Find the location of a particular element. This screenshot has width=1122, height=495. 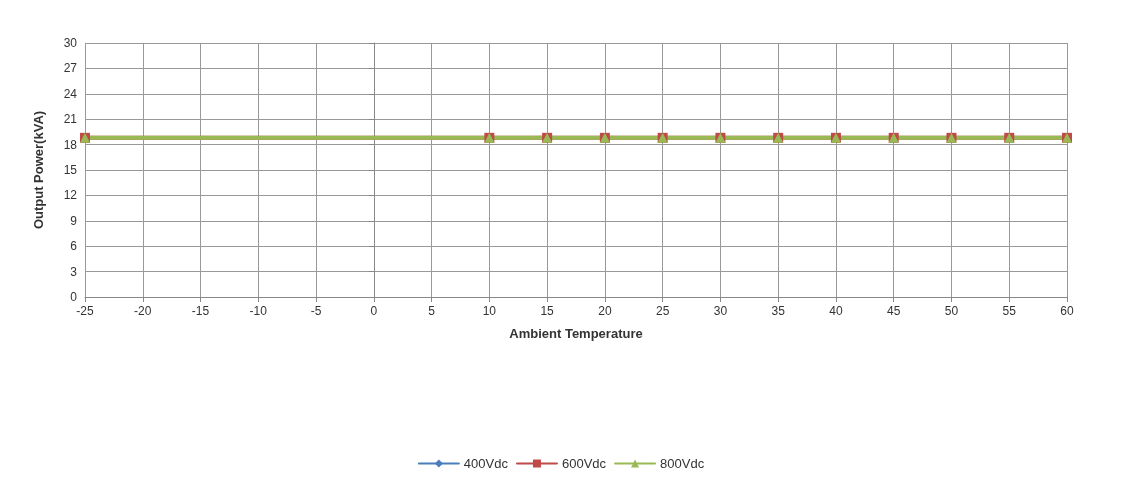

y-tick-label: 24 is located at coordinates (70, 93).